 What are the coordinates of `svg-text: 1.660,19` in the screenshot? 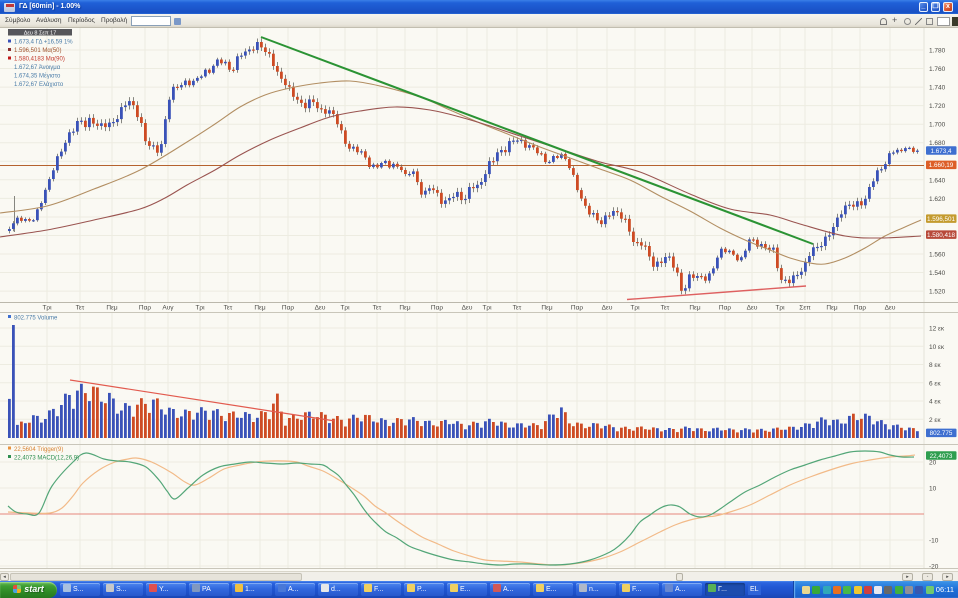 It's located at (941, 165).